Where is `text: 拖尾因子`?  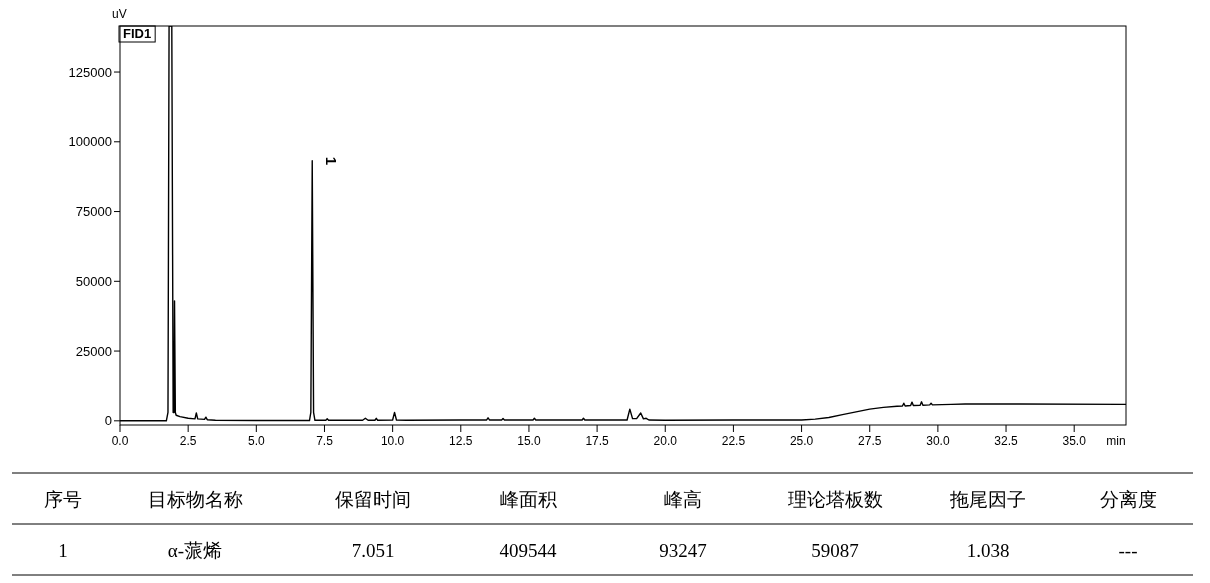
text: 拖尾因子 is located at coordinates (987, 499).